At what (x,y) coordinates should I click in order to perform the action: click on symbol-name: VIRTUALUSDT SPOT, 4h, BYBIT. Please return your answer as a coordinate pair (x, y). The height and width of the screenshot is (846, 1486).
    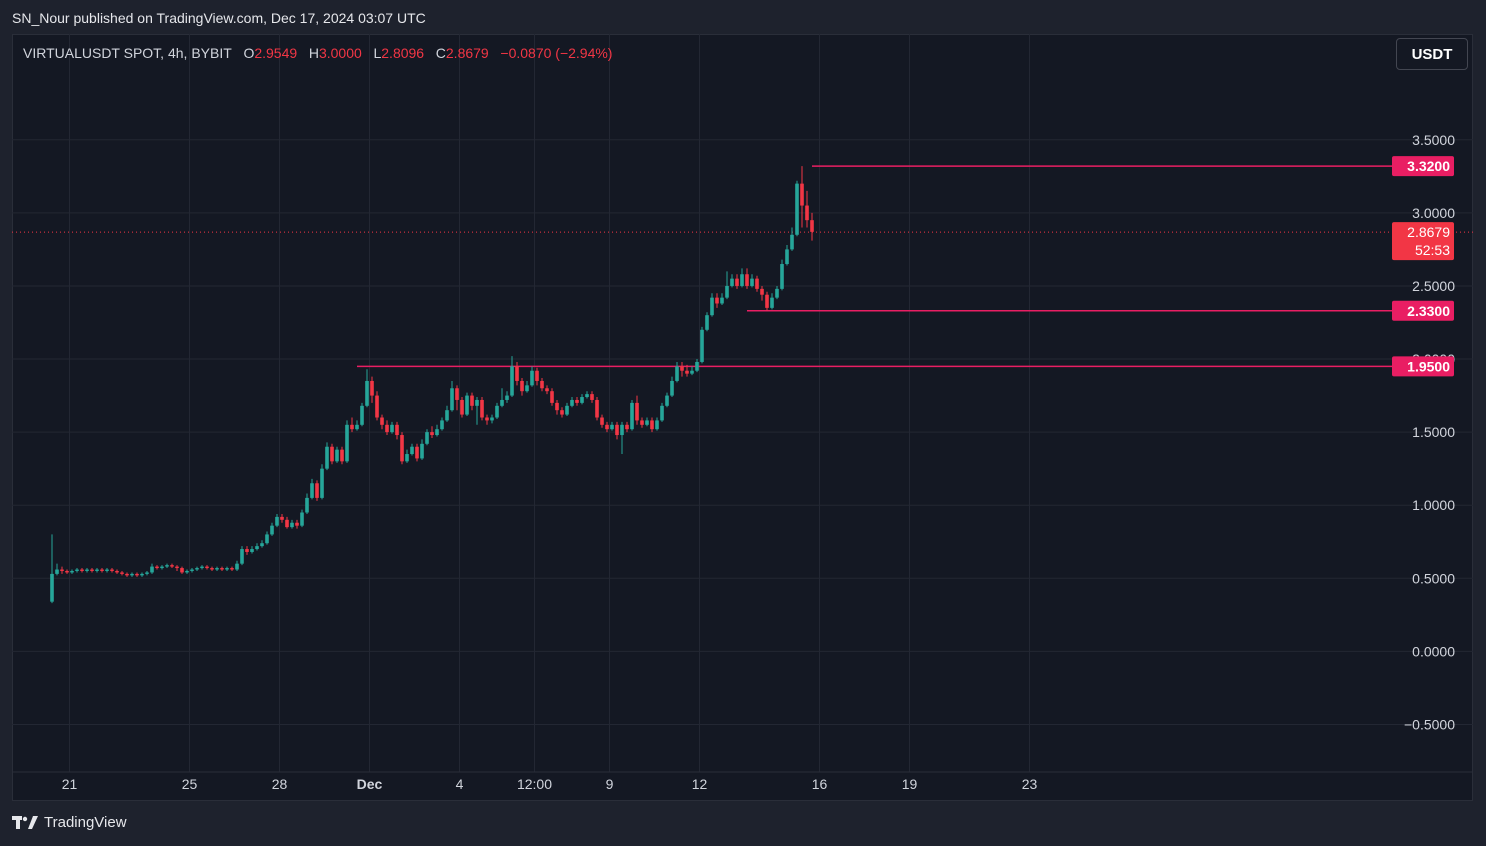
    Looking at the image, I should click on (127, 53).